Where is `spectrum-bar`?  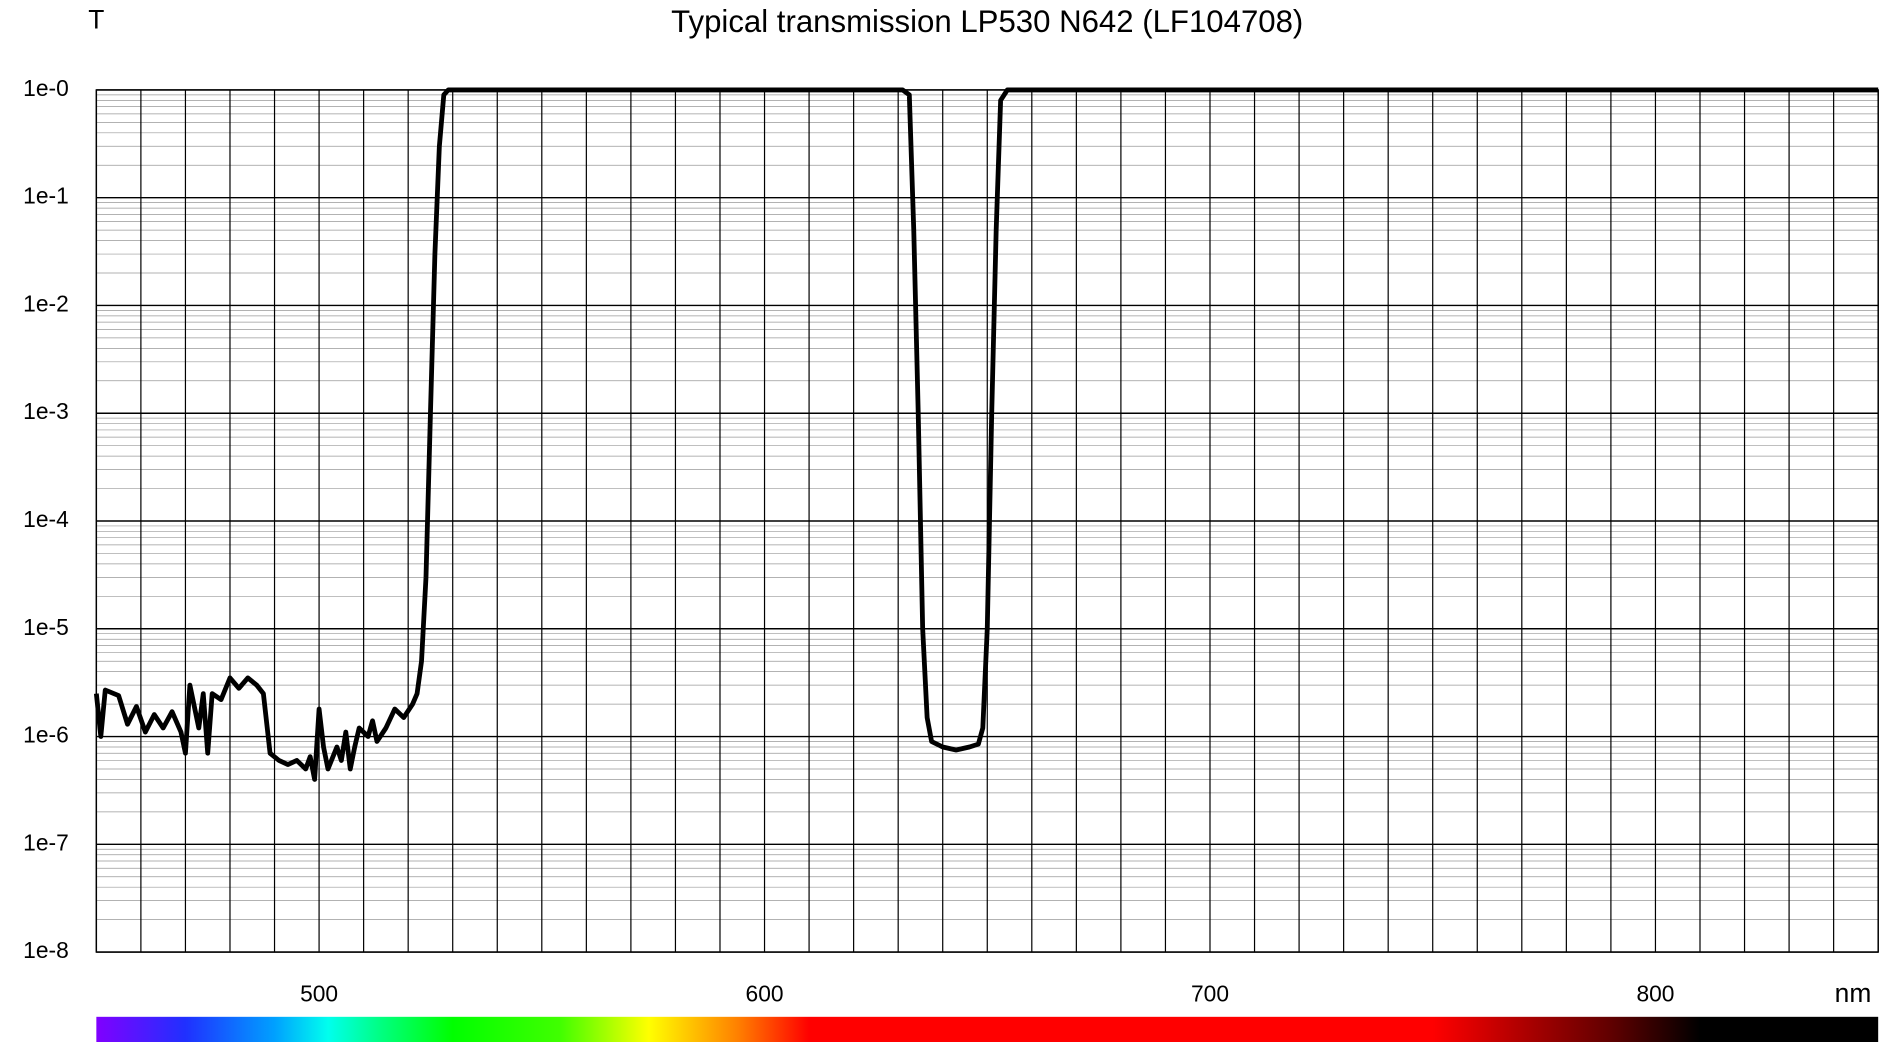
spectrum-bar is located at coordinates (987, 1029).